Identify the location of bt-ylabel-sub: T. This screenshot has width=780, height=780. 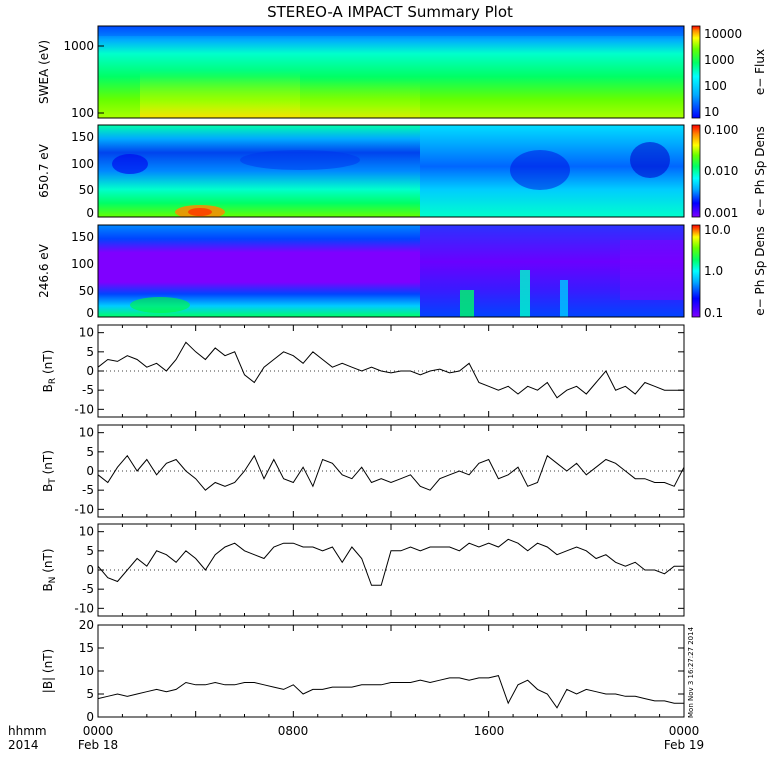
(53, 481).